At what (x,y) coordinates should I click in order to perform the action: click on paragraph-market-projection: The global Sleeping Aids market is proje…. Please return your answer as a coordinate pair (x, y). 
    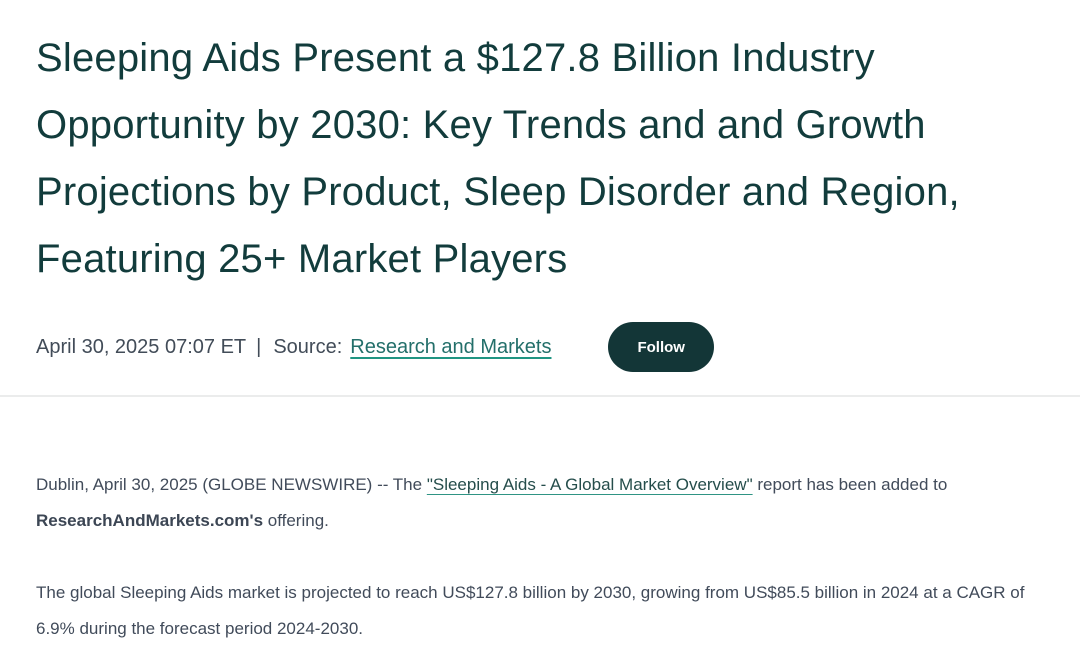
    Looking at the image, I should click on (530, 610).